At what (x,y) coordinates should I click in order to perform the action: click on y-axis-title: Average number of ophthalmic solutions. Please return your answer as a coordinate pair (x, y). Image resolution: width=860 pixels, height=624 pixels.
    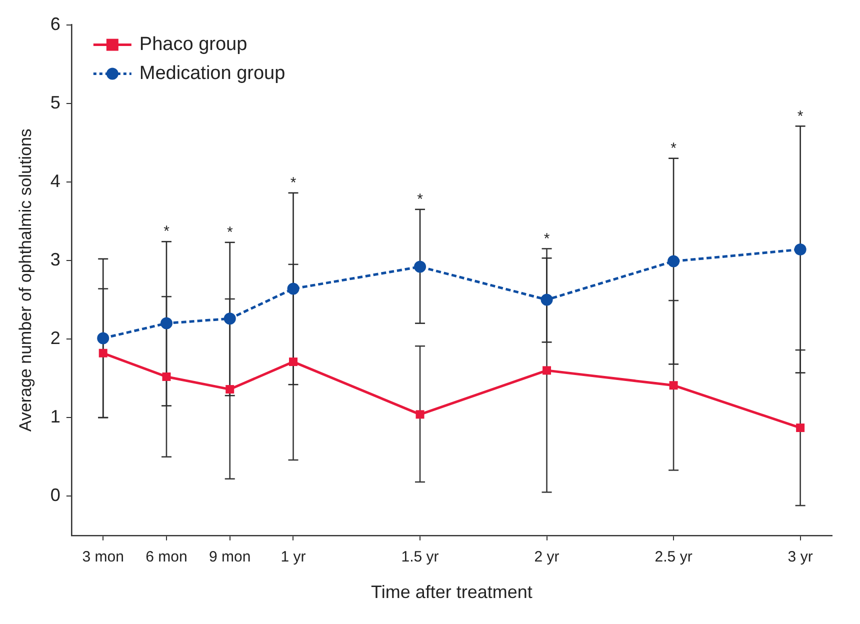
    Looking at the image, I should click on (25, 280).